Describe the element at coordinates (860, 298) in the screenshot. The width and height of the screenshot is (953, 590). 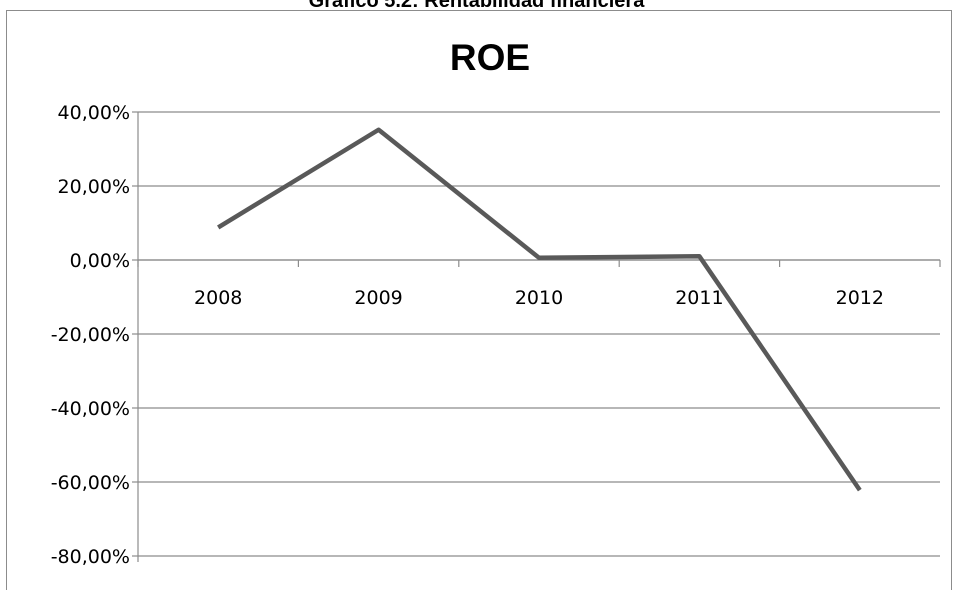
I see `x-tick-label: 2012` at that location.